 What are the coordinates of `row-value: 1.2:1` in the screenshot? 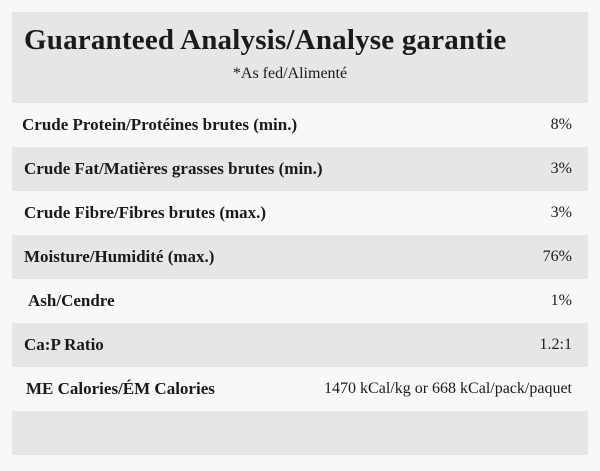 It's located at (555, 344).